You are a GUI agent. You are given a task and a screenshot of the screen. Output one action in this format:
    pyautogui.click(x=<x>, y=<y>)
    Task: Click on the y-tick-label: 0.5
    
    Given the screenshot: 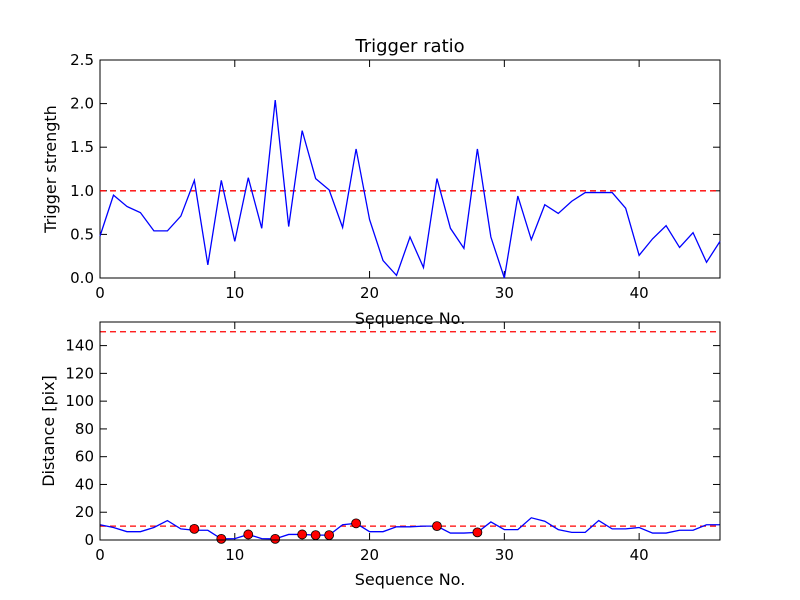 What is the action you would take?
    pyautogui.click(x=82, y=234)
    